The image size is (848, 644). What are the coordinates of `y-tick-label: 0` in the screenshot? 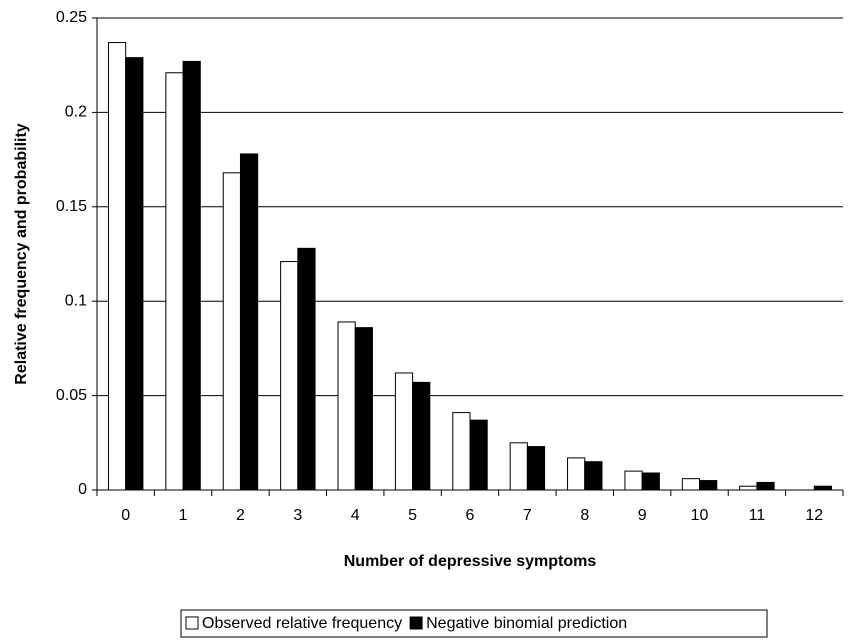 It's located at (82, 489).